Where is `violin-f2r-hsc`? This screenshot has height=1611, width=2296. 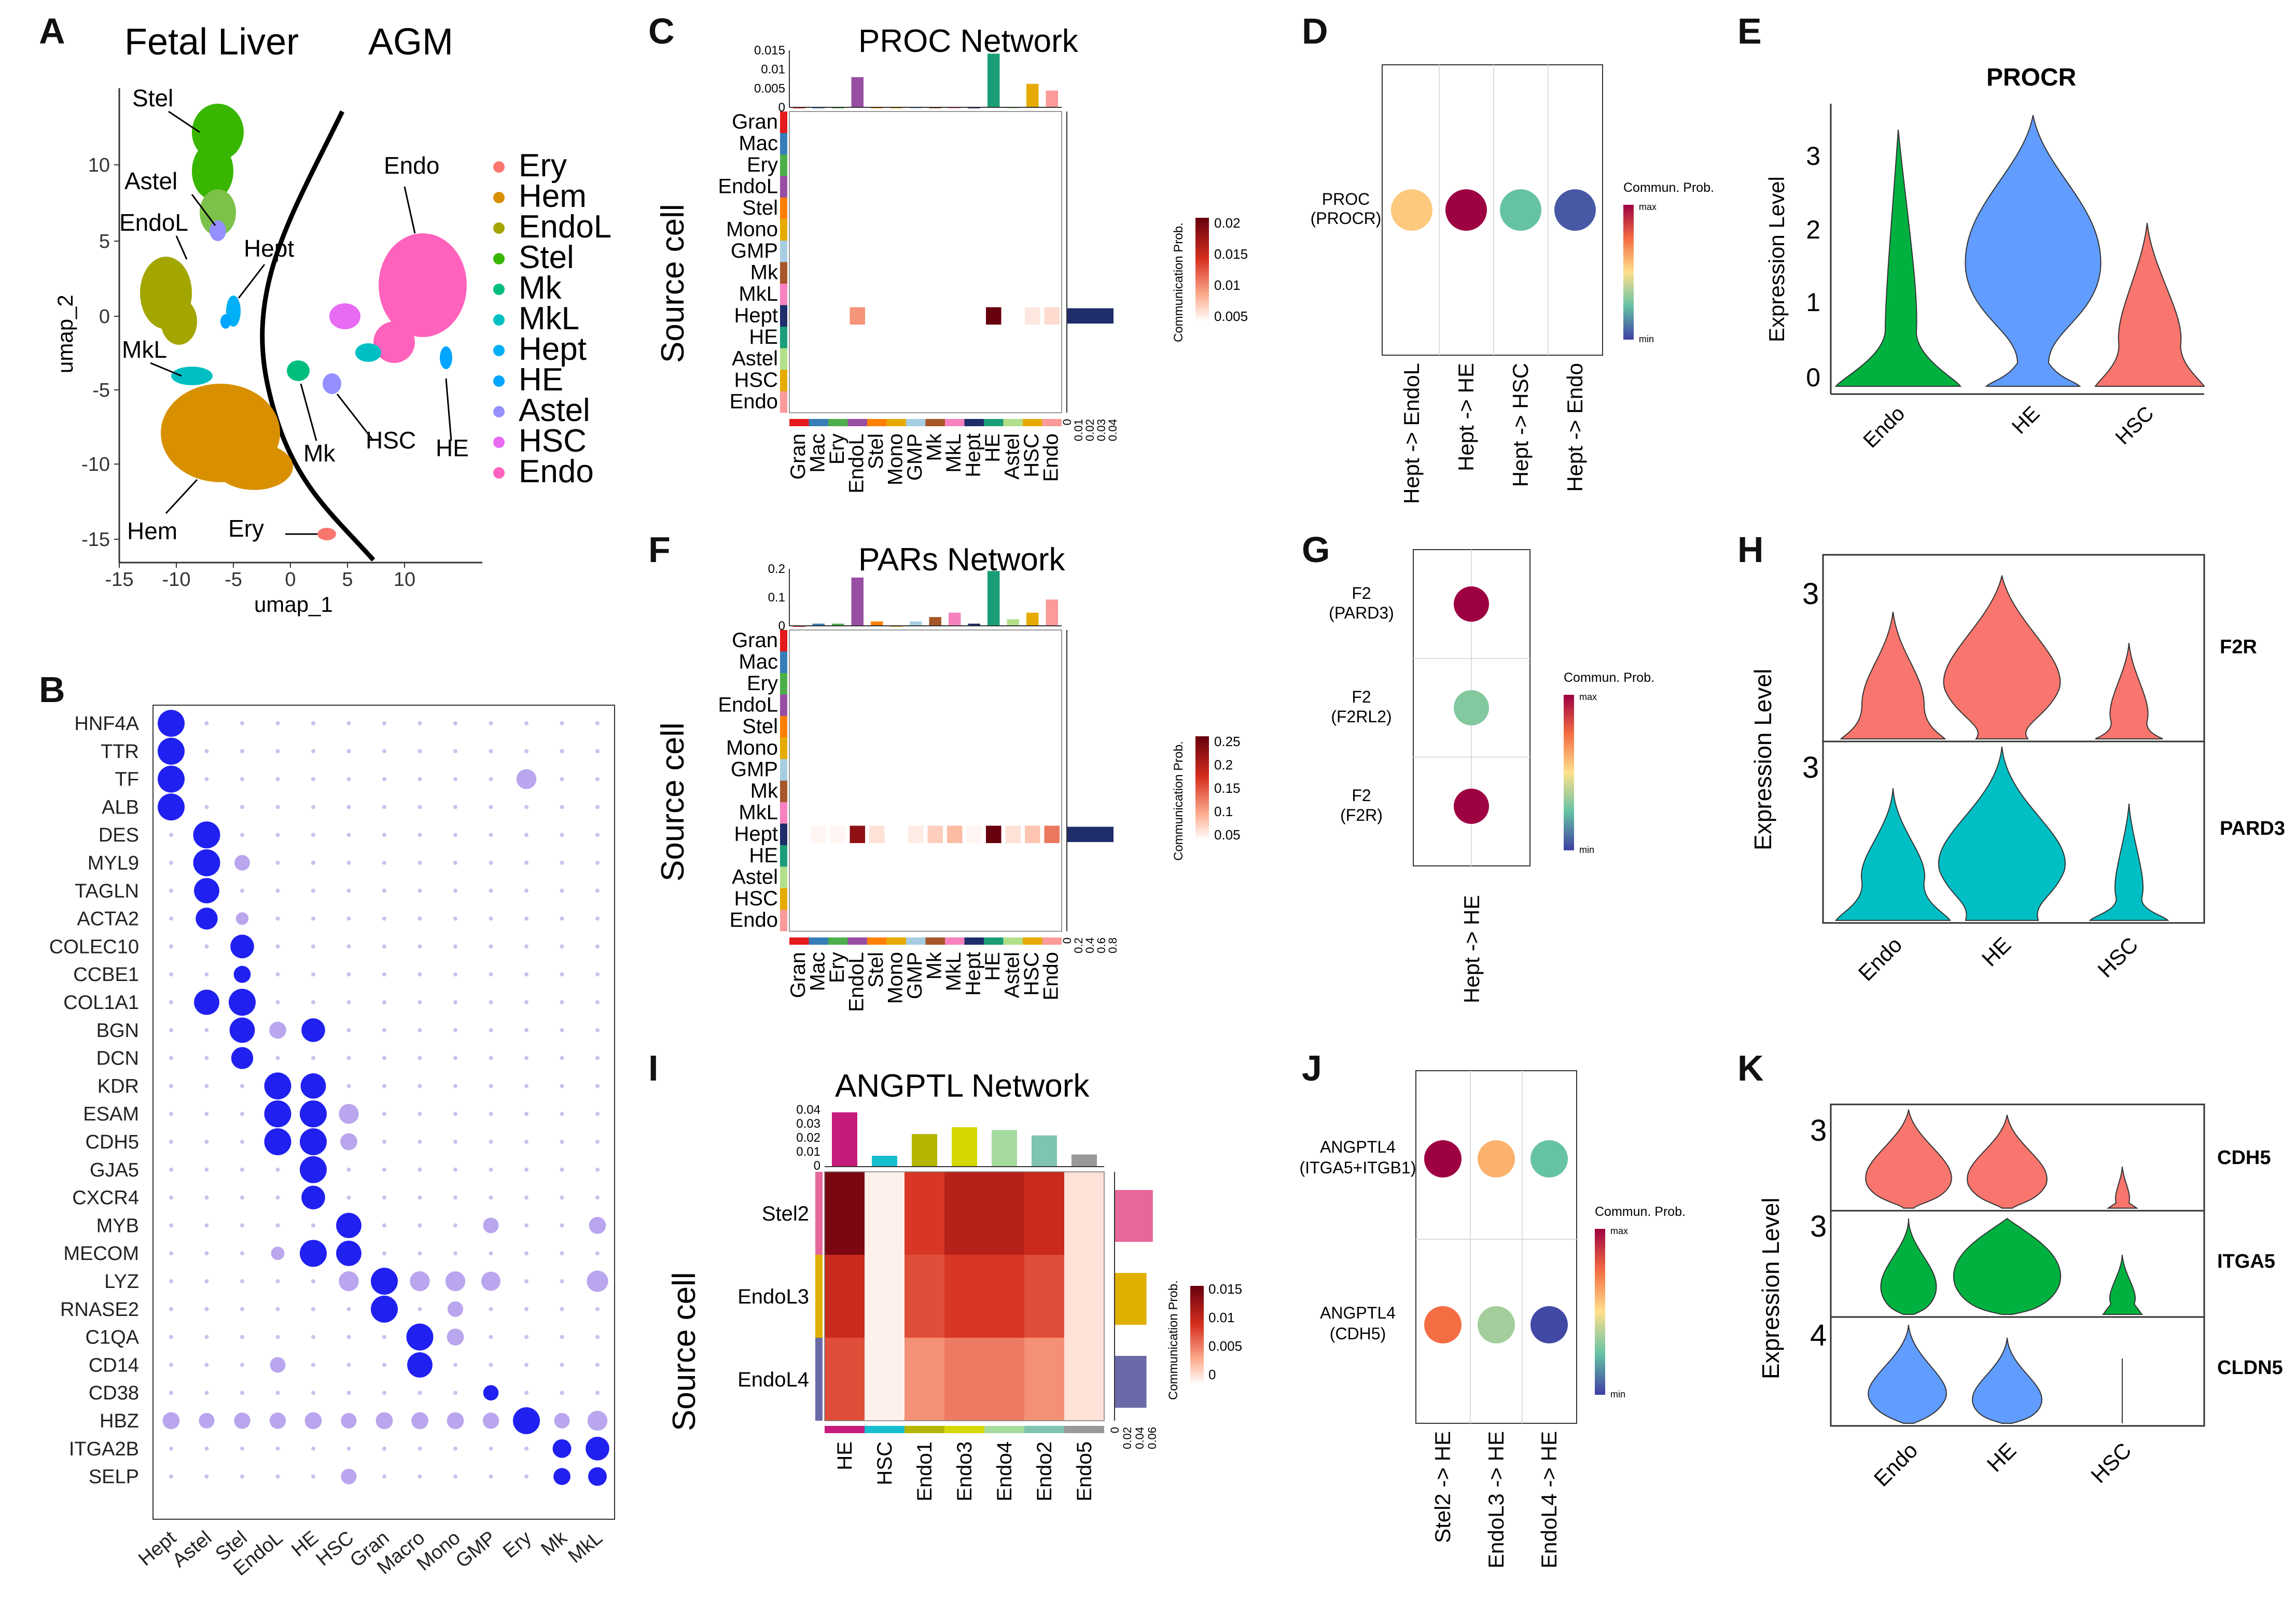 violin-f2r-hsc is located at coordinates (2129, 690).